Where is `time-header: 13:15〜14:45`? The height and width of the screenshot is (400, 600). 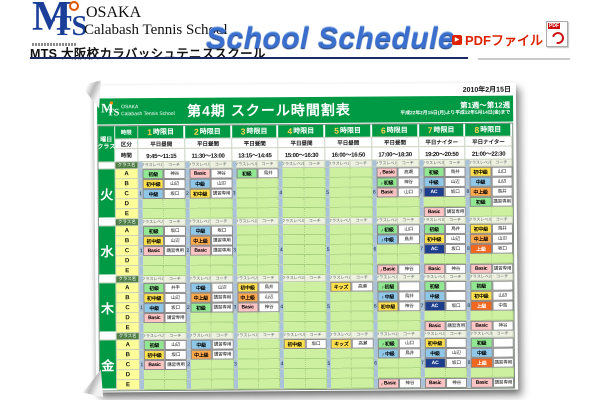 time-header: 13:15〜14:45 is located at coordinates (255, 155).